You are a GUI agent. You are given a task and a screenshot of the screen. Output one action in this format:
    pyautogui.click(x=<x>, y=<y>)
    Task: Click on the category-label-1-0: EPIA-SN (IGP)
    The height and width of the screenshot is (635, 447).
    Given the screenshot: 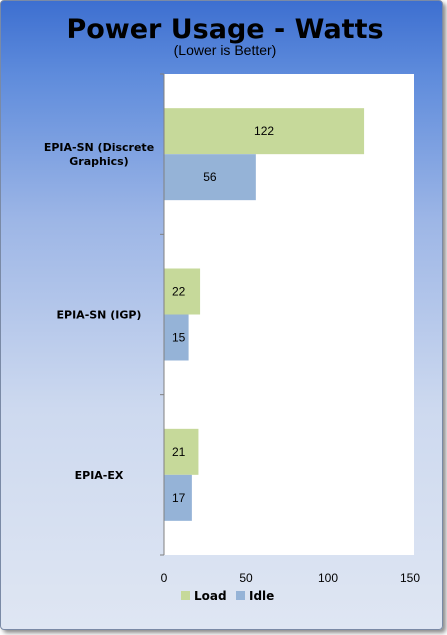 What is the action you would take?
    pyautogui.click(x=99, y=315)
    